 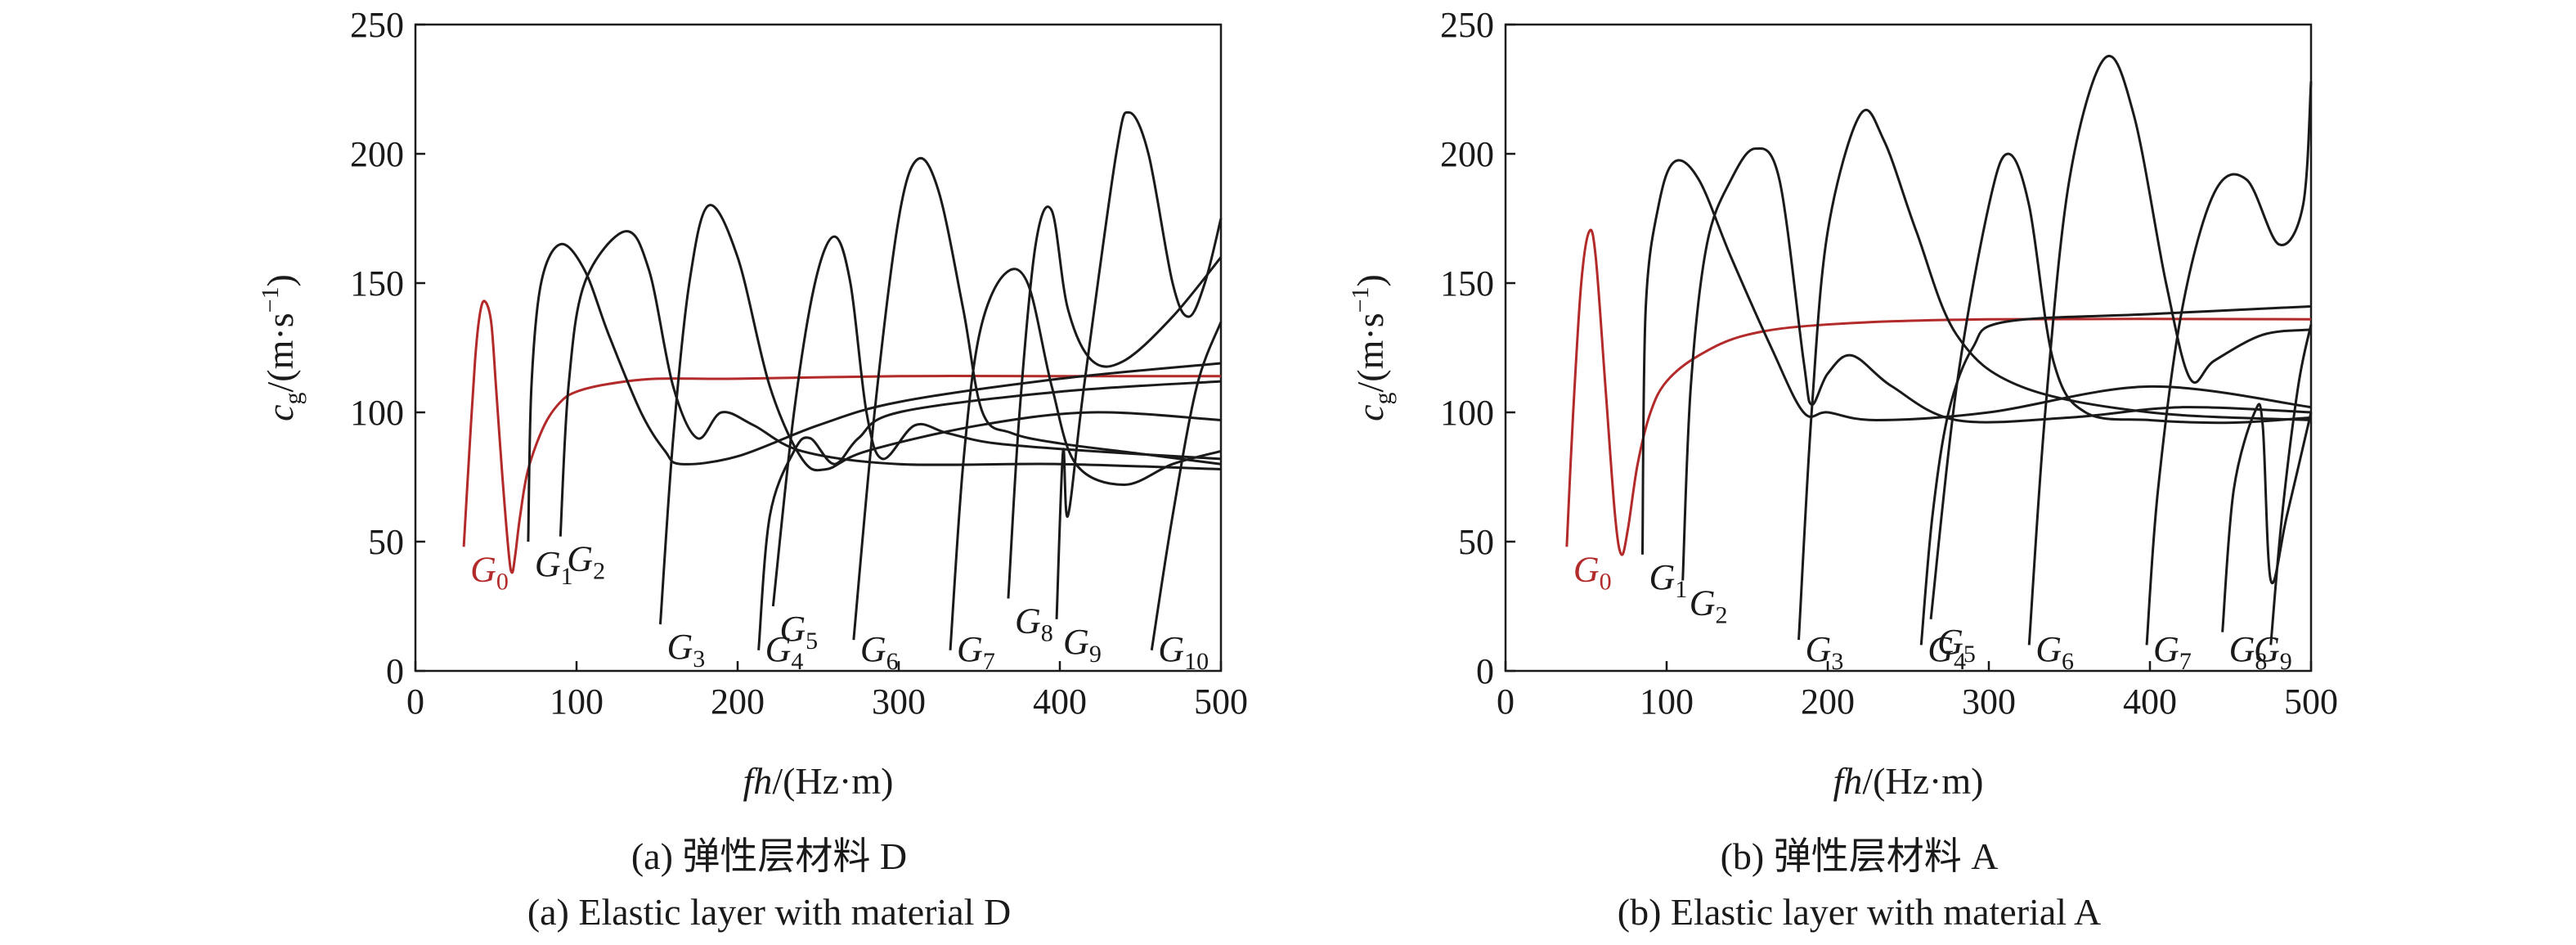 I want to click on caption: (a) 弹性层材料 D, so click(x=769, y=856).